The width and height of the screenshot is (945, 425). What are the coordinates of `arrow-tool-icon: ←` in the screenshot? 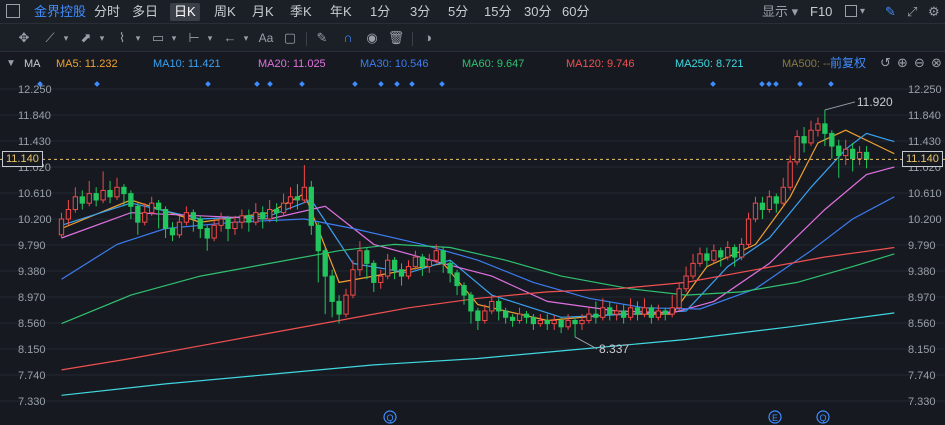 It's located at (230, 37).